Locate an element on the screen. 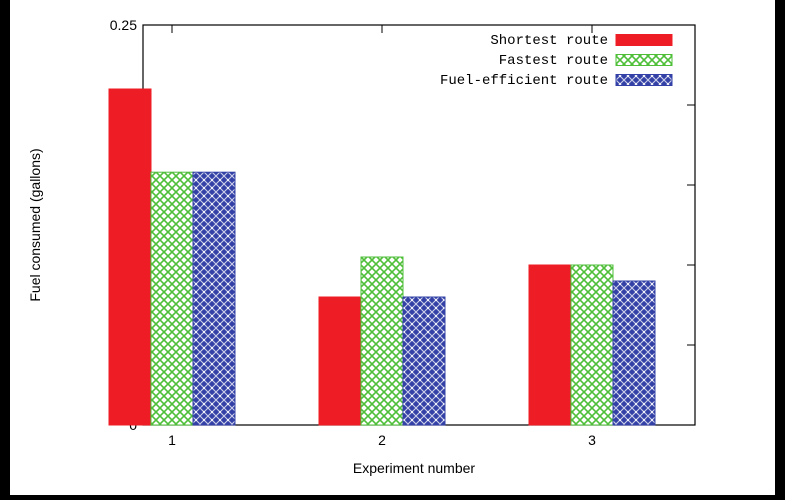 The image size is (785, 500). x-tick-label: 3 is located at coordinates (592, 440).